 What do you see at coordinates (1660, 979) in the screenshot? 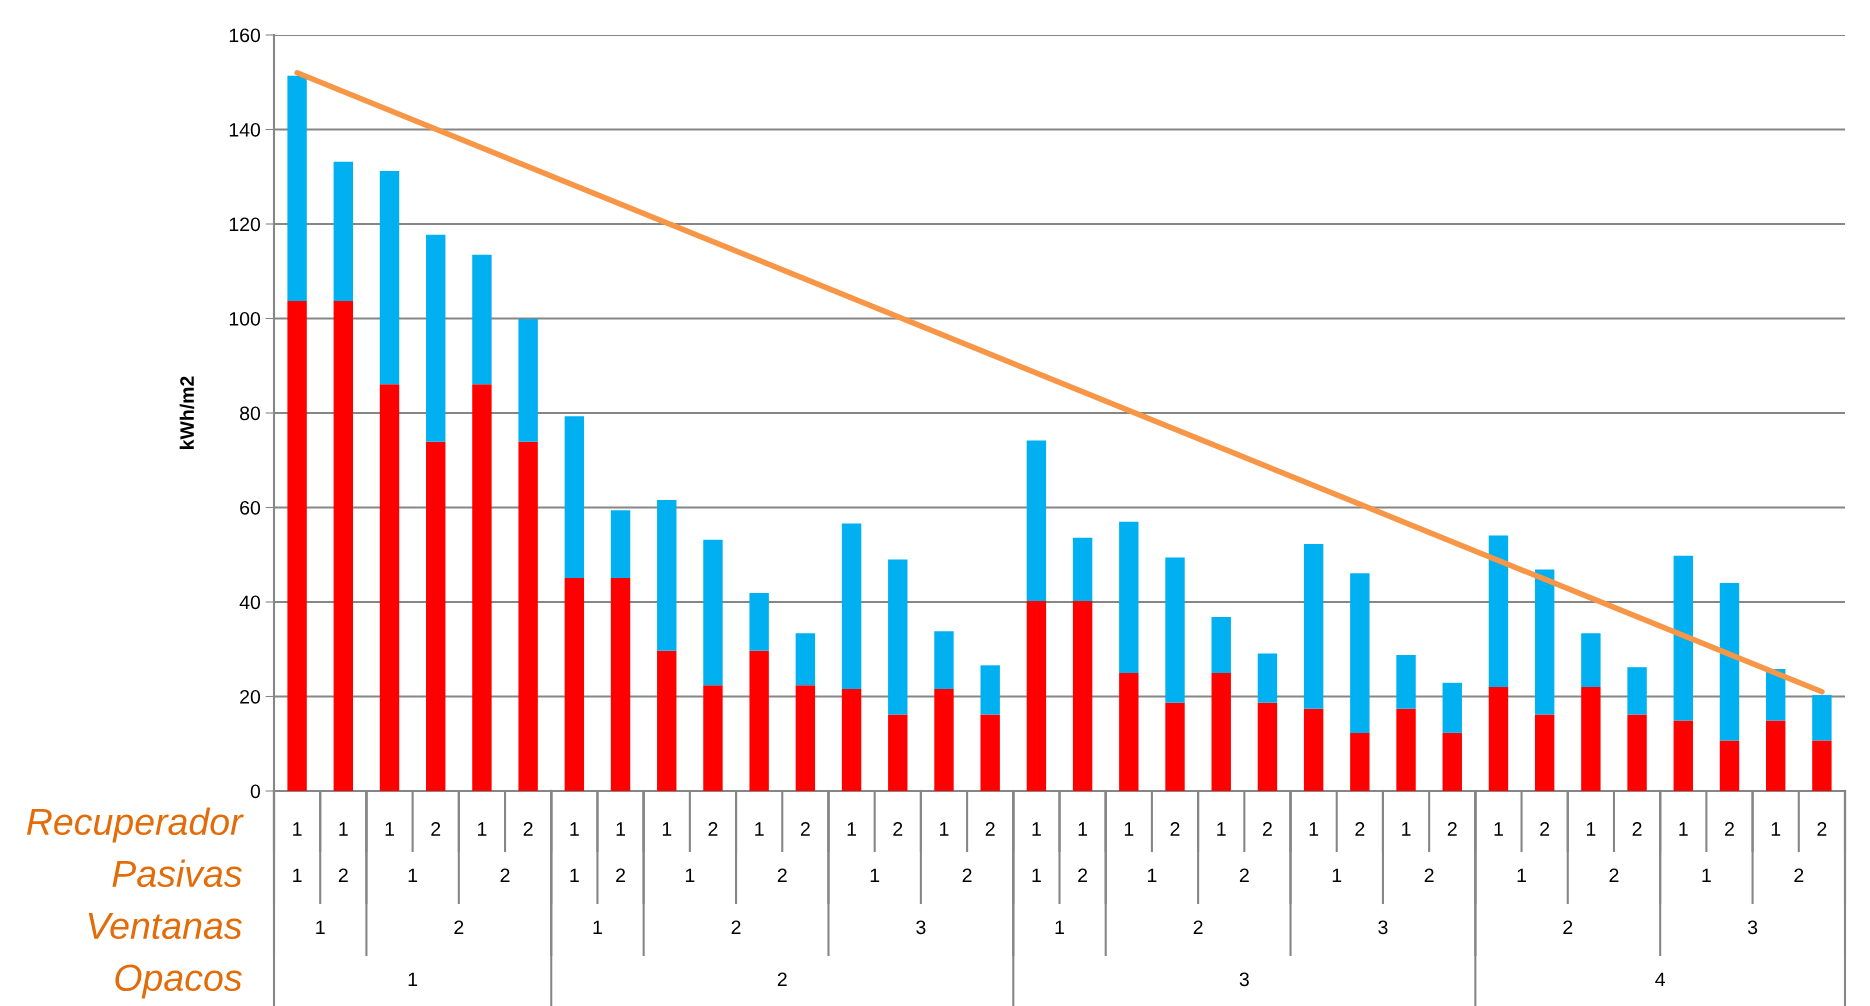
I see `text: 4` at bounding box center [1660, 979].